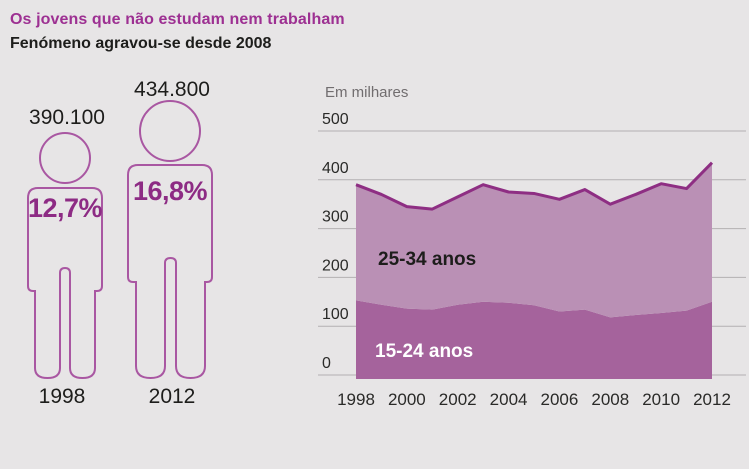 The width and height of the screenshot is (749, 469). I want to click on total-line, so click(534, 186).